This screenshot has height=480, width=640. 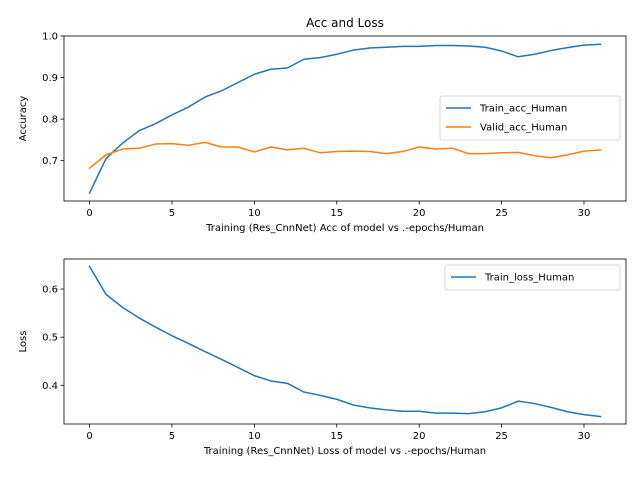 I want to click on y-tick-label: 0.5, so click(x=50, y=338).